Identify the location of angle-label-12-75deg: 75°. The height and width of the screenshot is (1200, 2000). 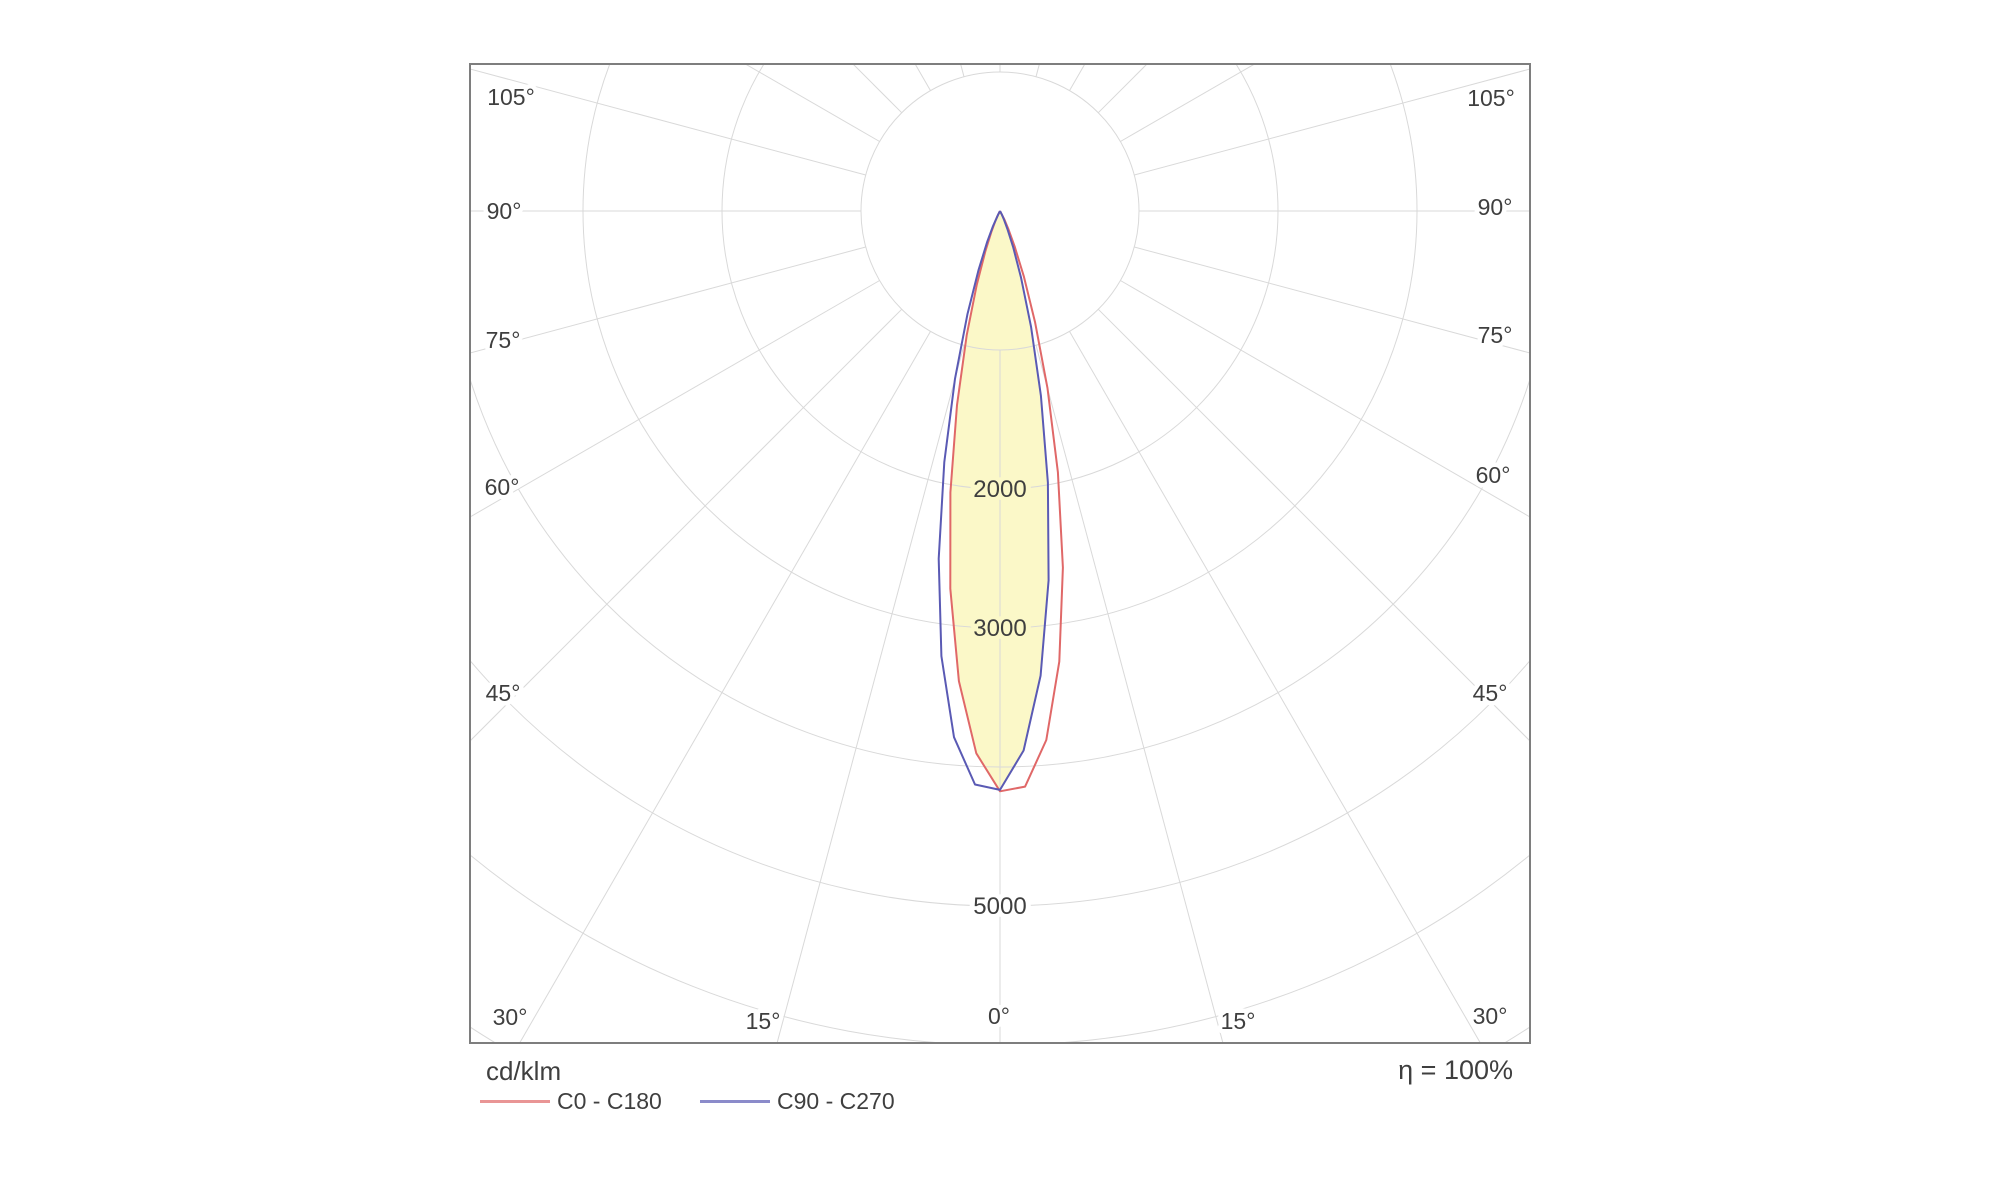
(1495, 335).